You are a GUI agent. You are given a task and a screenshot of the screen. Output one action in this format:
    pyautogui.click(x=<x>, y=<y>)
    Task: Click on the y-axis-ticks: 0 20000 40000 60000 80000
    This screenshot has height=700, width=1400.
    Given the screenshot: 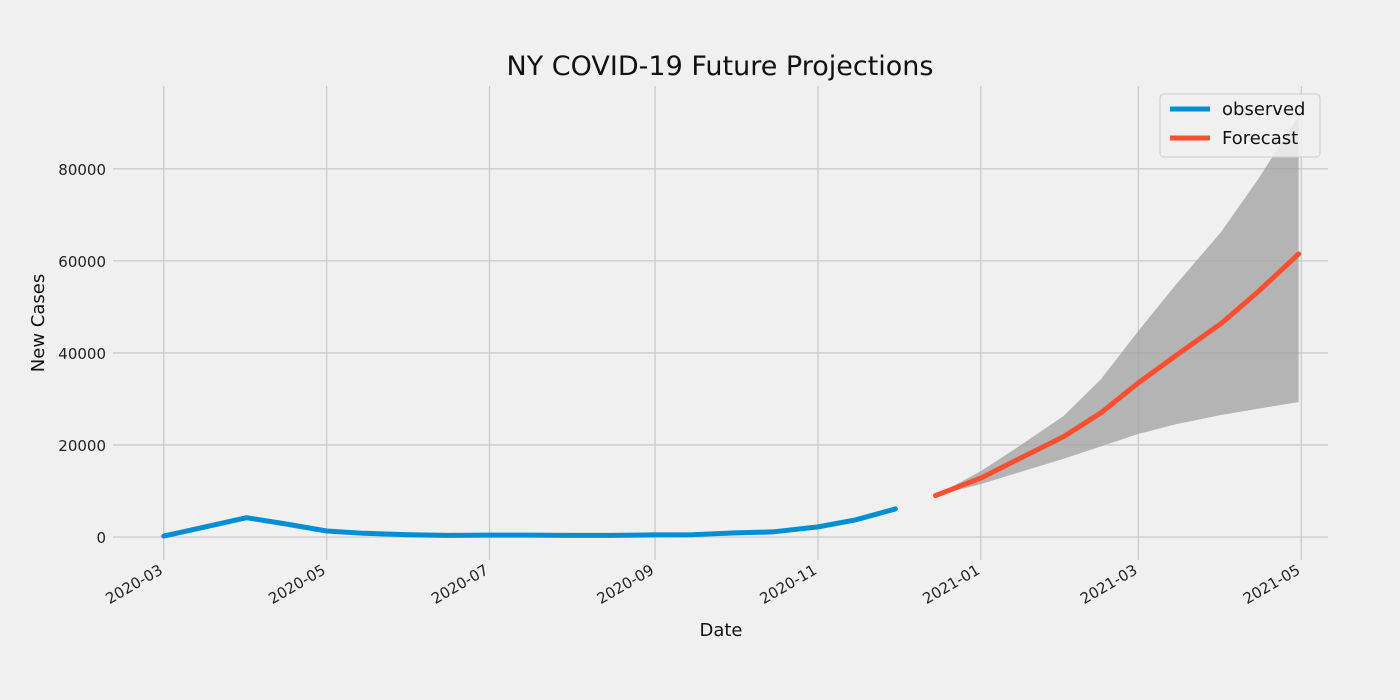 What is the action you would take?
    pyautogui.click(x=82, y=354)
    